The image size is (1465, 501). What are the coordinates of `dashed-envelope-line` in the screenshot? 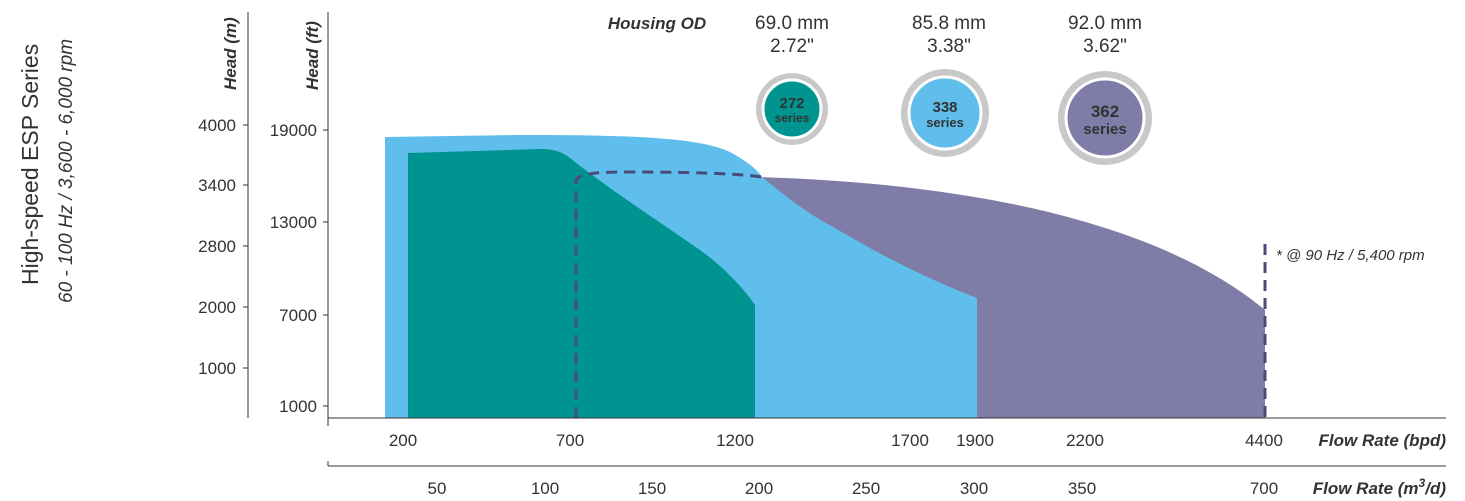 It's located at (668, 294).